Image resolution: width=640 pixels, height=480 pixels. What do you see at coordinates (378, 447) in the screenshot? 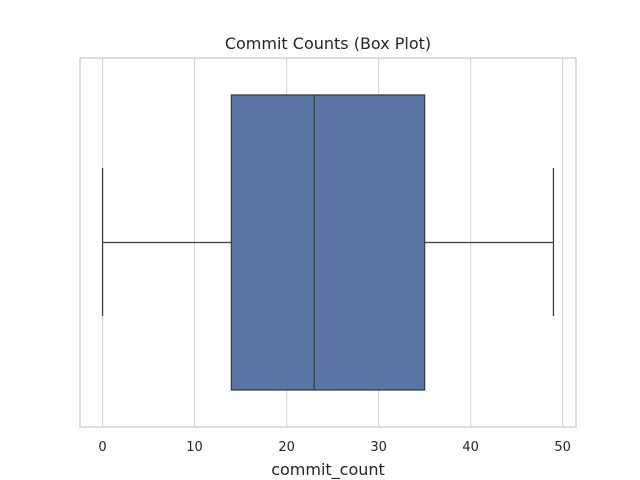
I see `x-tick-label: 30` at bounding box center [378, 447].